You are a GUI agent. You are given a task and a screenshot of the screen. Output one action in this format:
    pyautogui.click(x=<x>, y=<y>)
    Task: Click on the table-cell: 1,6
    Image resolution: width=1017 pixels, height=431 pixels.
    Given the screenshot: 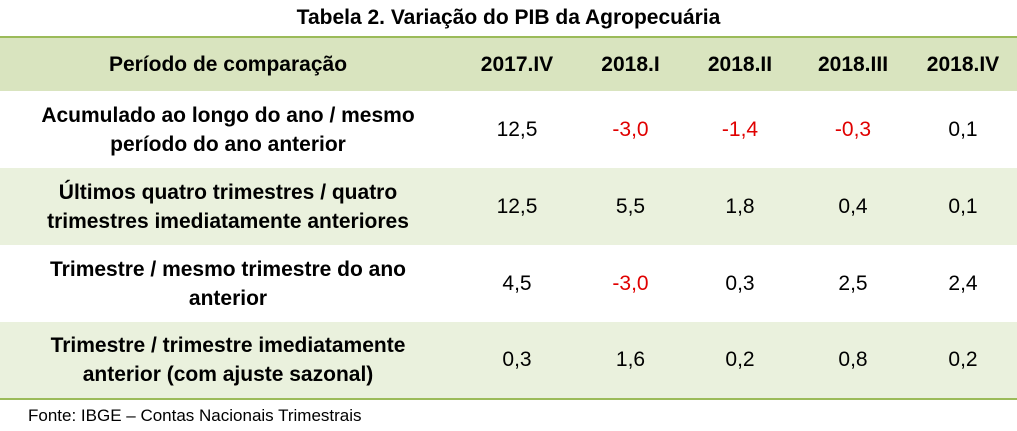 What is the action you would take?
    pyautogui.click(x=630, y=361)
    